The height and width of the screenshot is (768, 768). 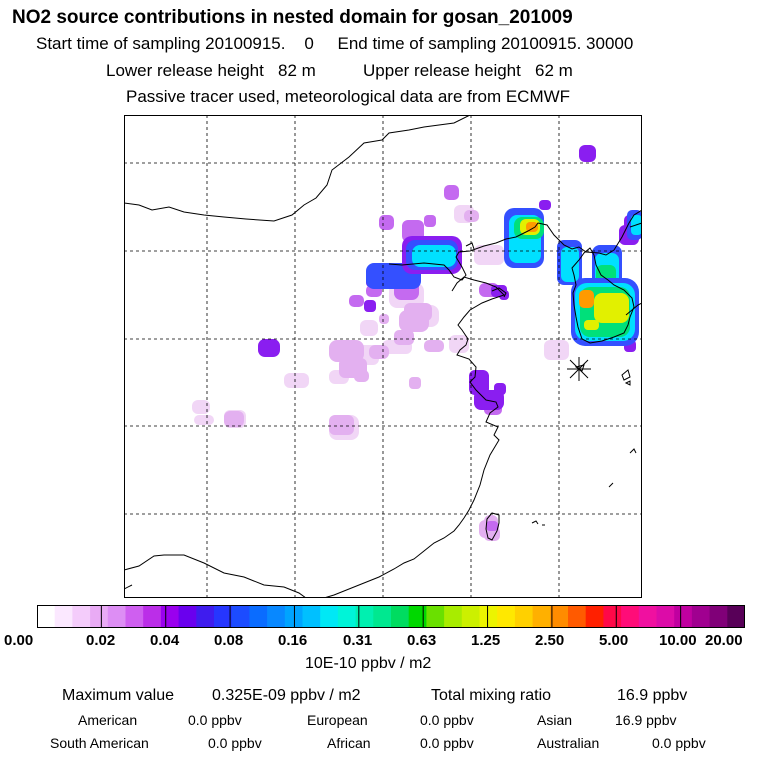 I want to click on start-time-label: Start time of sampling 20100915., so click(x=161, y=43).